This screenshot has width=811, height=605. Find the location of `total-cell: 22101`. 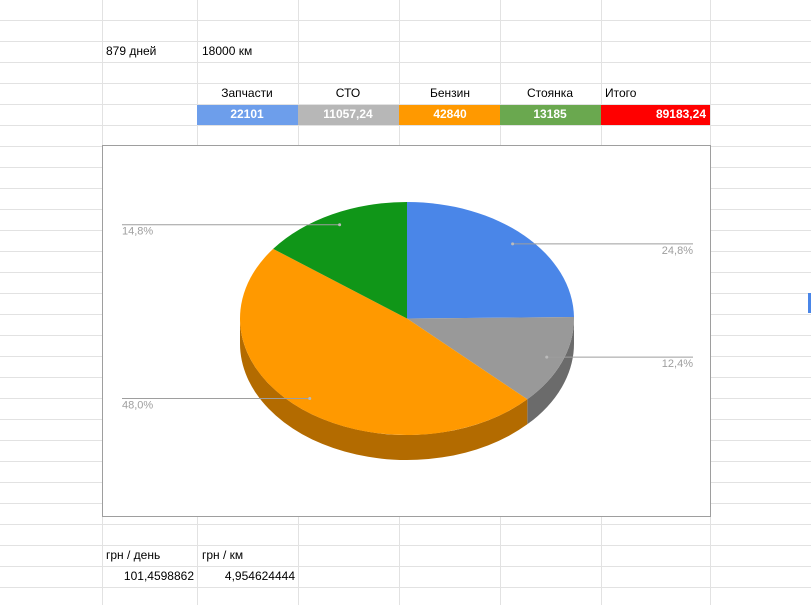

total-cell: 22101 is located at coordinates (247, 114).